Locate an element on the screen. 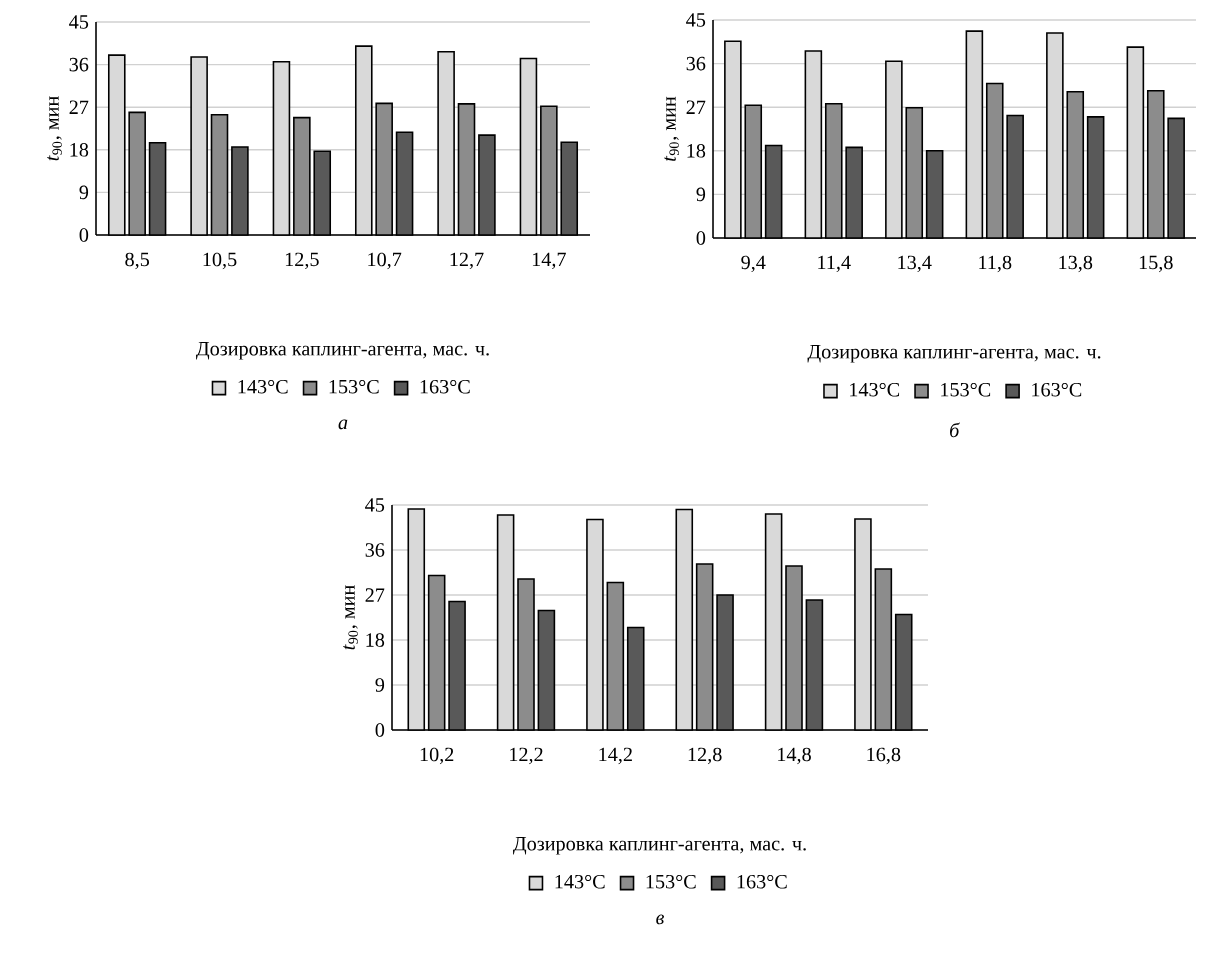  x-tick-label: 13,4 is located at coordinates (915, 264).